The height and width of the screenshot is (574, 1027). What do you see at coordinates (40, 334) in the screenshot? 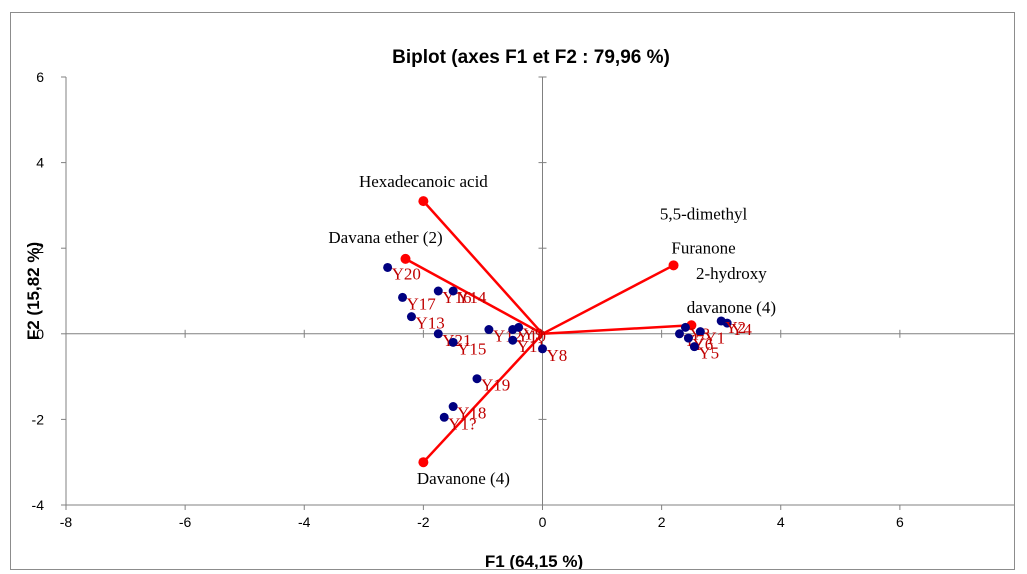
I see `y-tick-label: 0` at bounding box center [40, 334].